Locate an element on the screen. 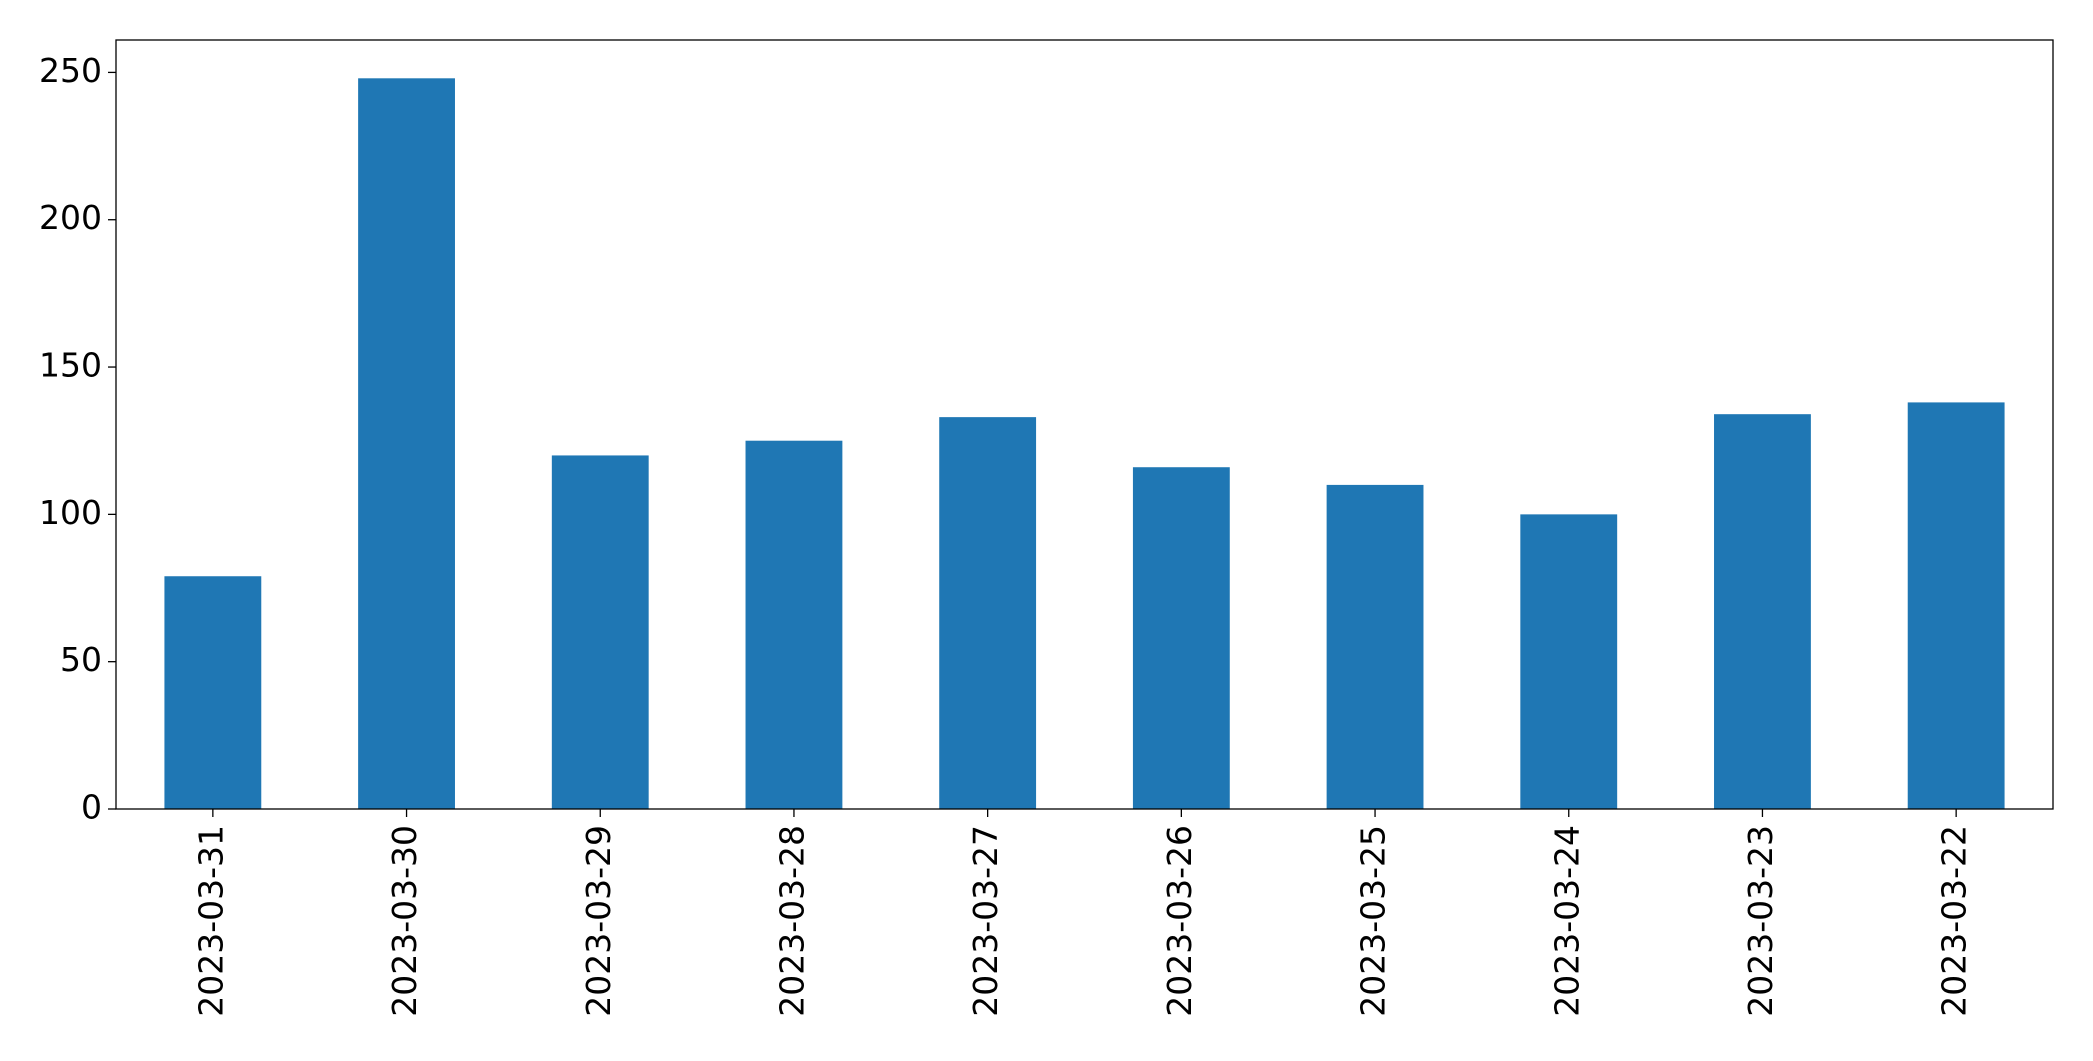  y-tick-label: 0 is located at coordinates (91, 807).